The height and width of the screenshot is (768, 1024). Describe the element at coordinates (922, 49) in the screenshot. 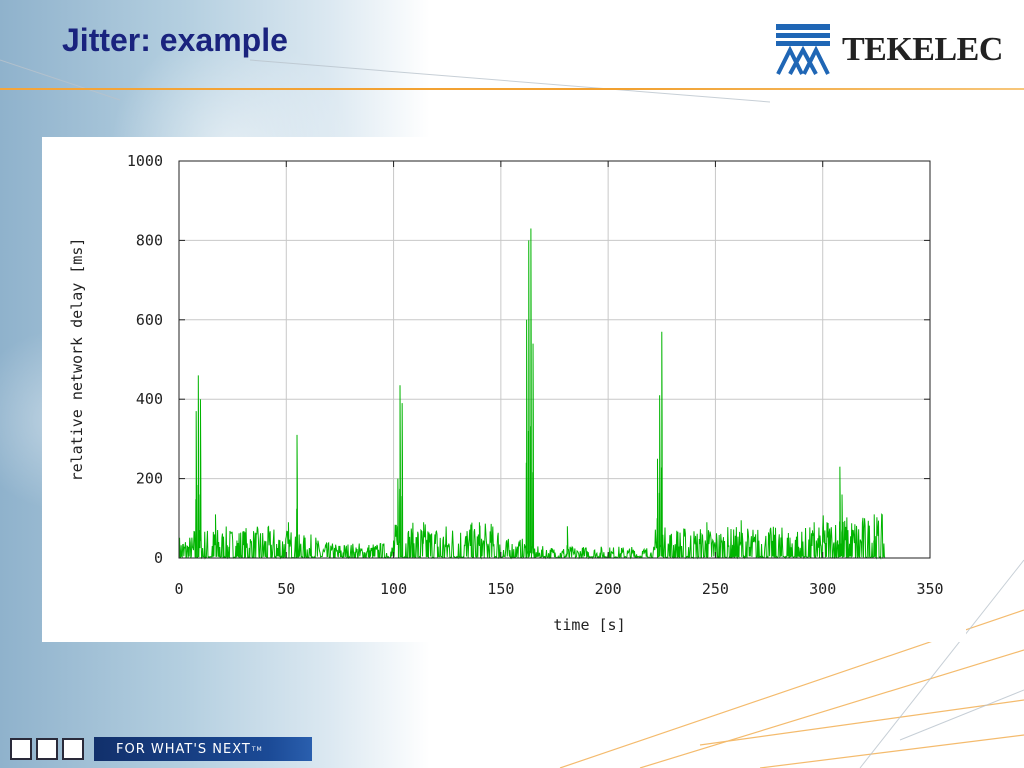

I see `logo-wordmark: TEKELEC` at that location.